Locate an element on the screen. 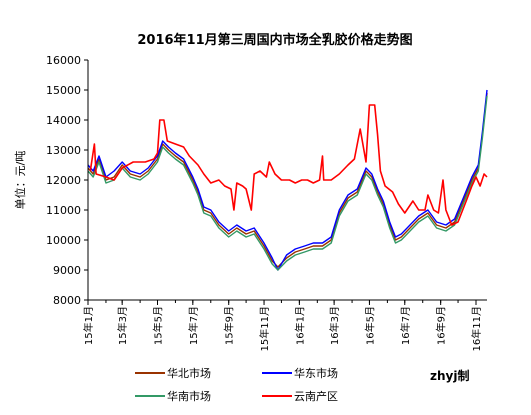 The width and height of the screenshot is (531, 415). x-tick-label: 15年11月 is located at coordinates (264, 328).